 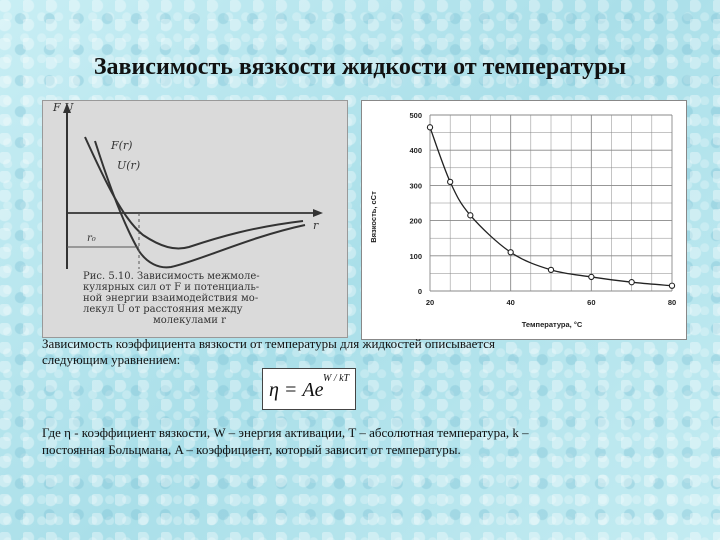 What do you see at coordinates (189, 320) in the screenshot?
I see `figure-caption-line-5: молекулами r` at bounding box center [189, 320].